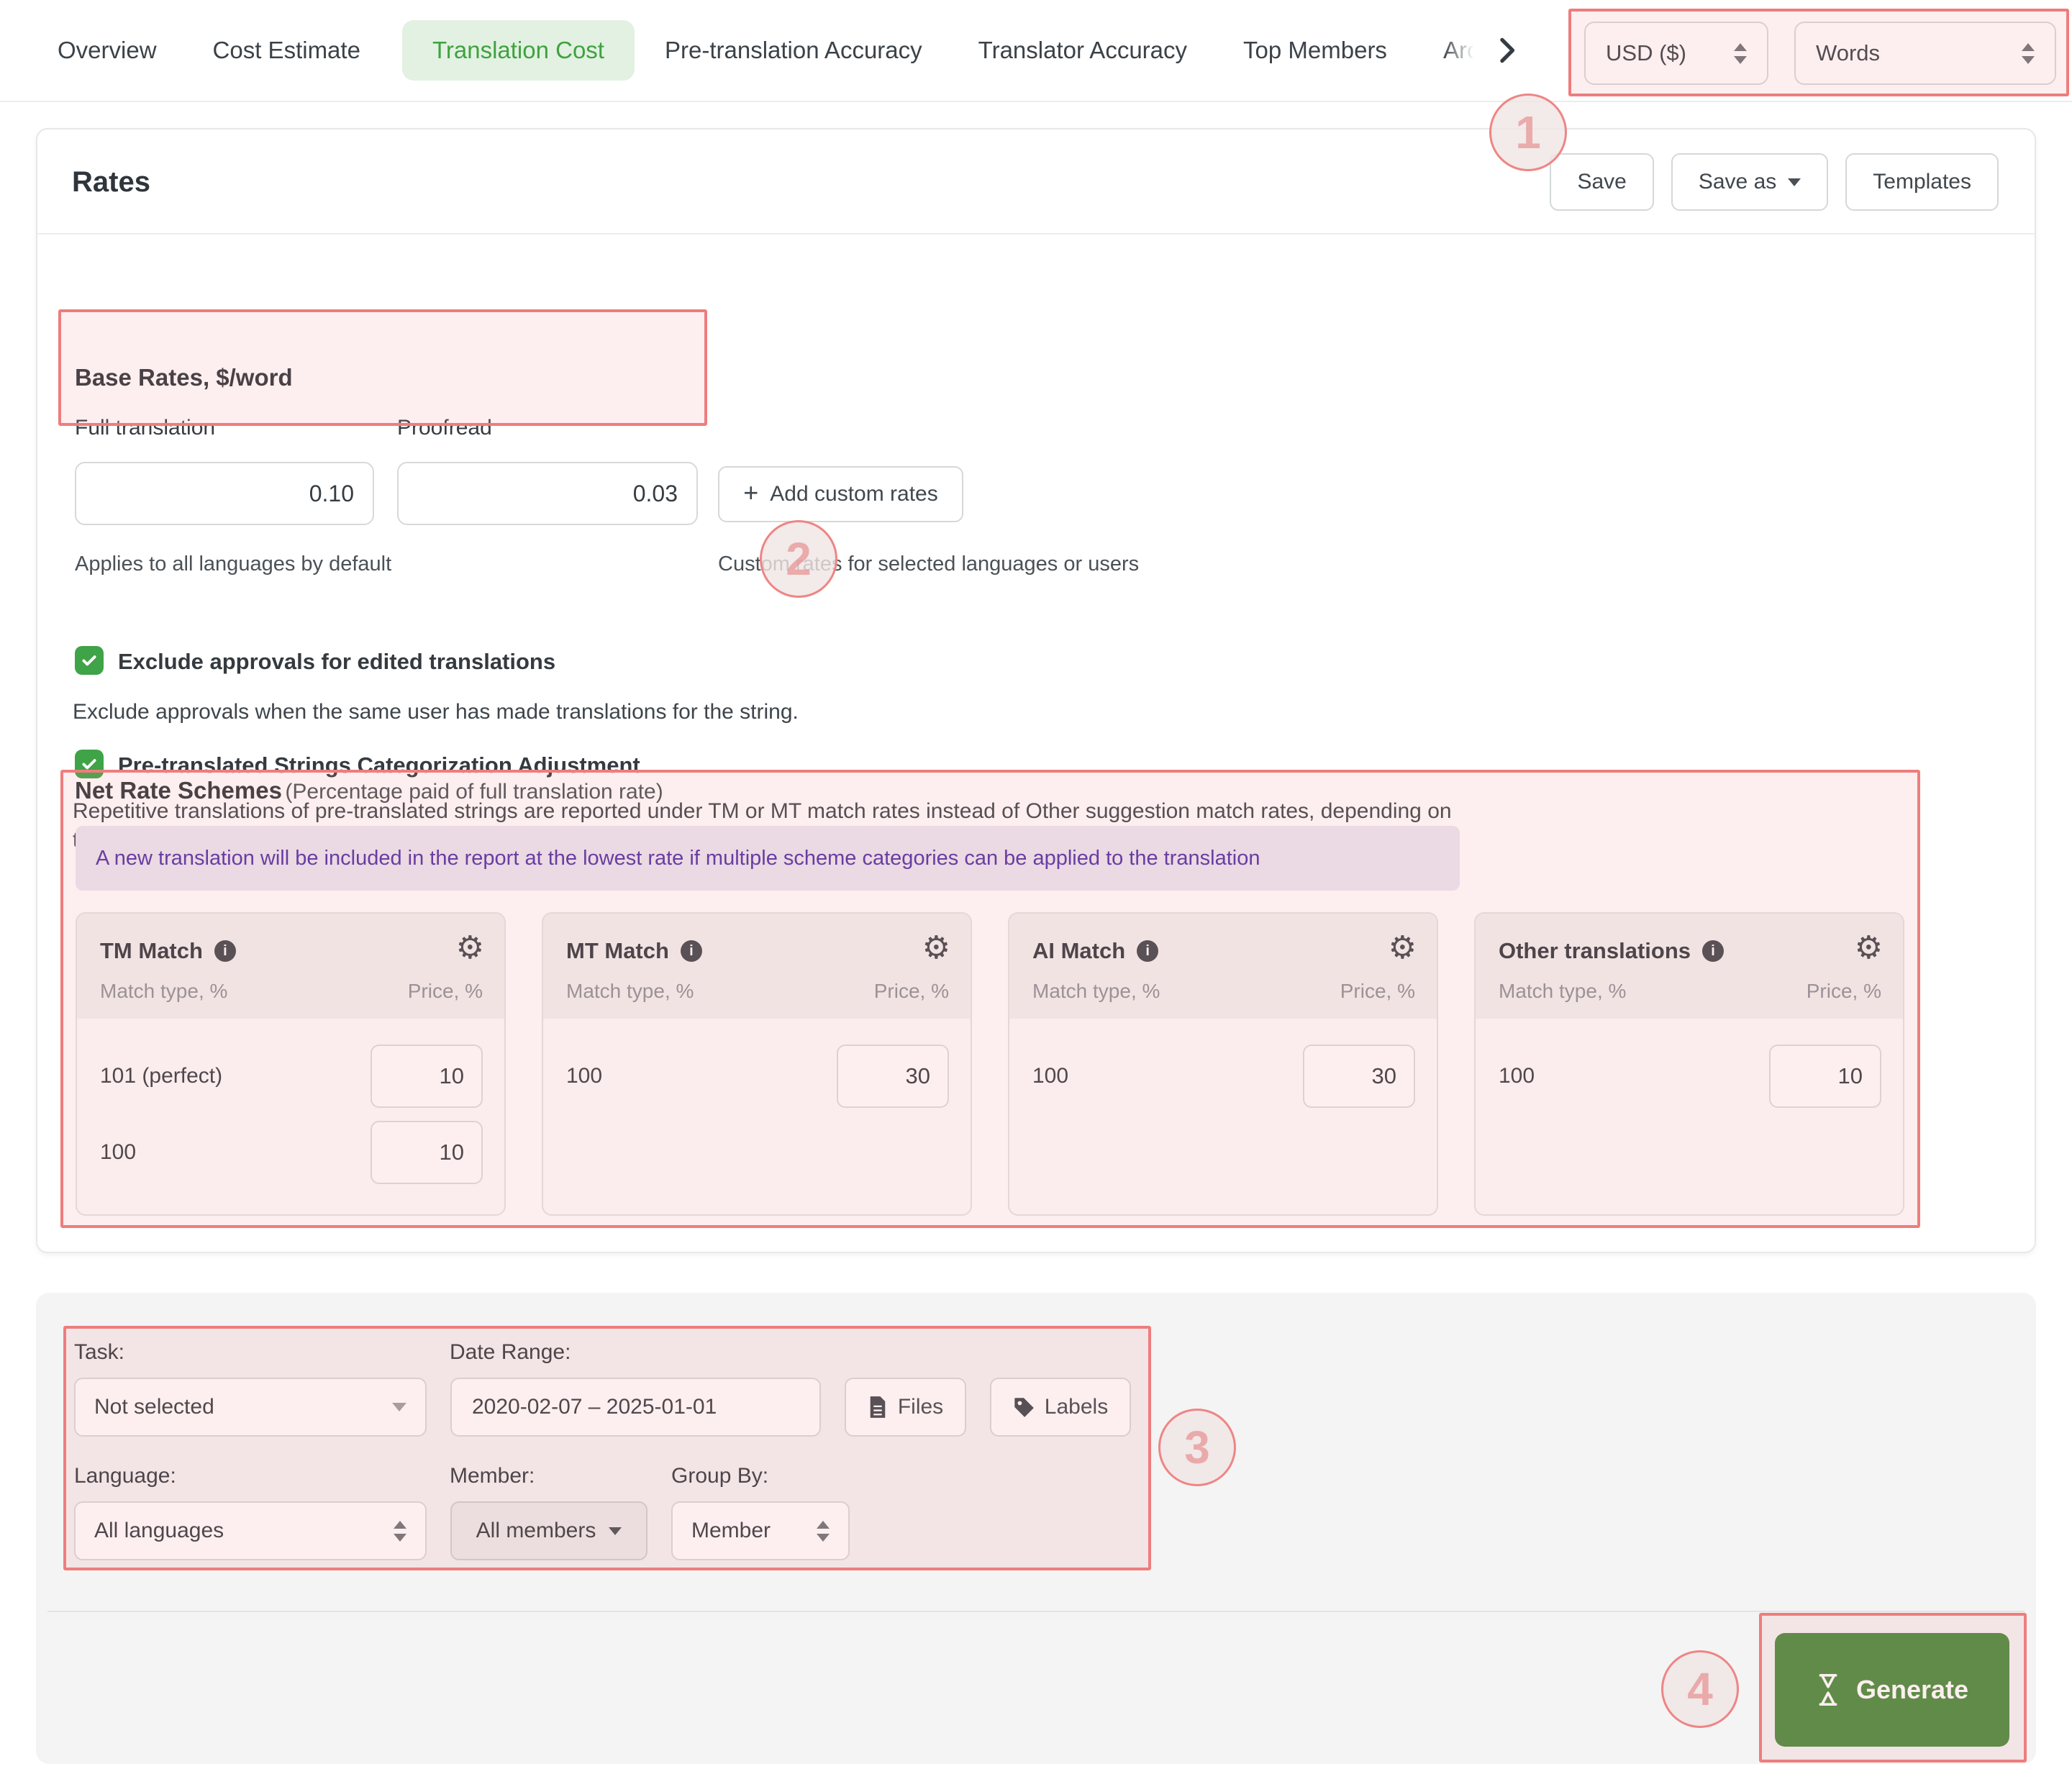 This screenshot has width=2072, height=1774. I want to click on tab-cost-estimate: Cost Estimate, so click(286, 50).